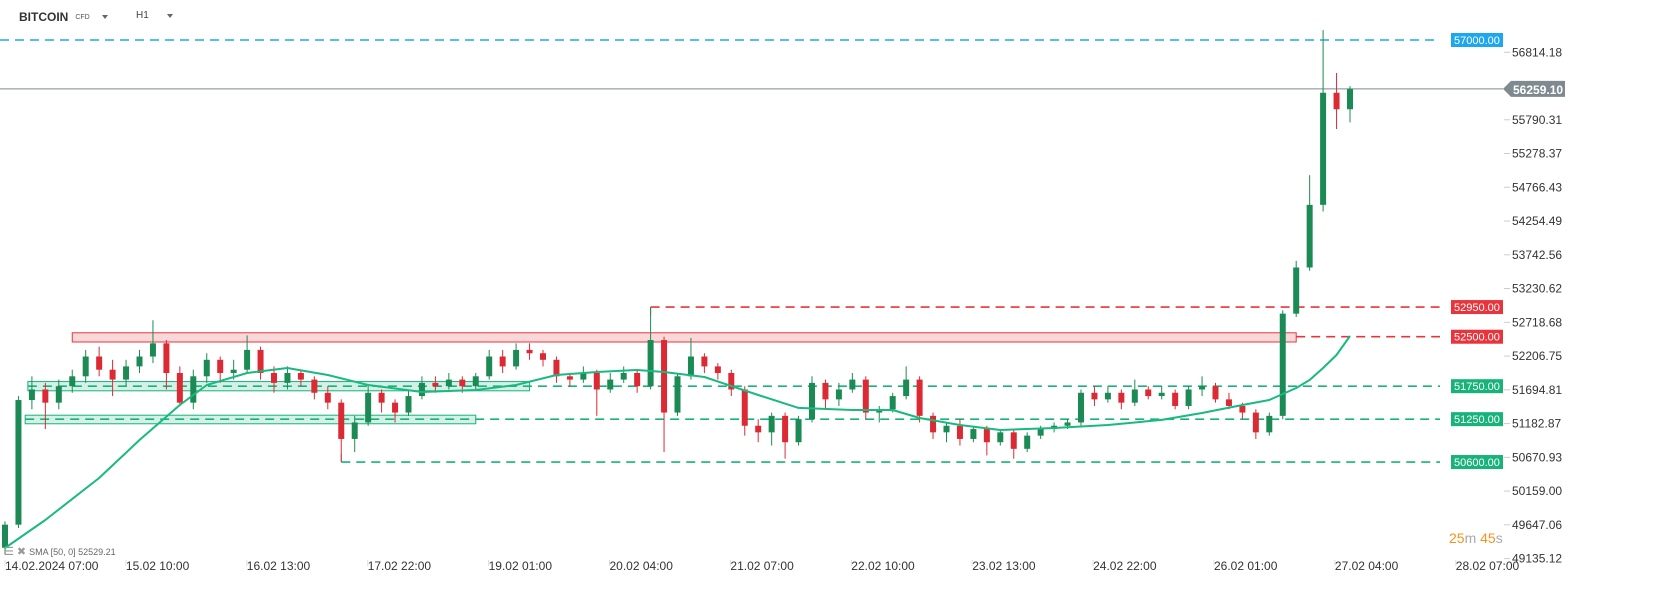 This screenshot has height=614, width=1653. What do you see at coordinates (1125, 566) in the screenshot?
I see `x-tick-label: 24.02 22:00` at bounding box center [1125, 566].